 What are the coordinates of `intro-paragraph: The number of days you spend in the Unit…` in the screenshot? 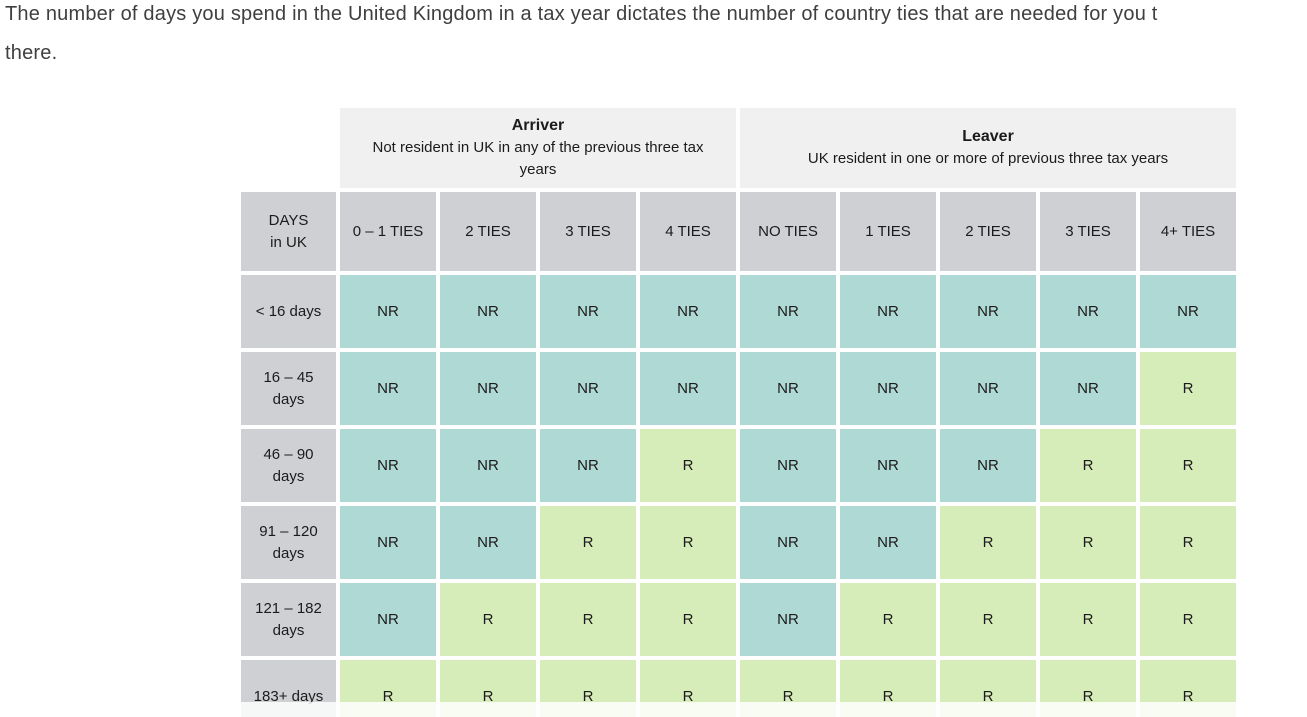 It's located at (581, 36).